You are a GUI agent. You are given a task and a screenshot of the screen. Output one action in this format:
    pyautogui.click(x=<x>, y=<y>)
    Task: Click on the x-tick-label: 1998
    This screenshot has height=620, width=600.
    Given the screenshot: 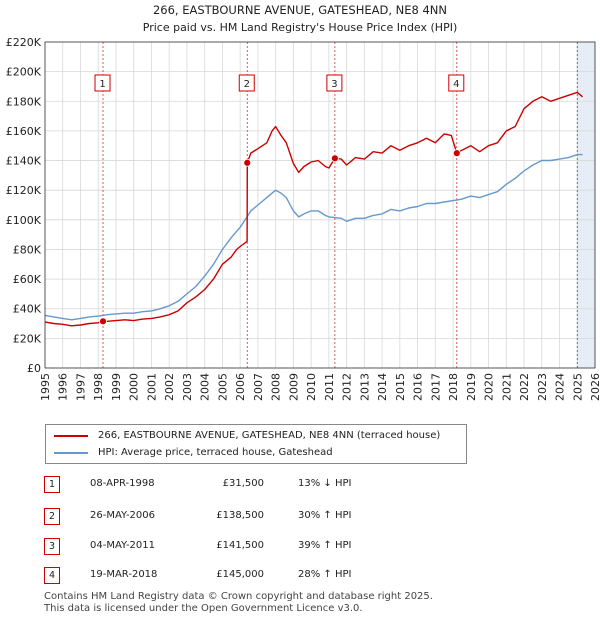 What is the action you would take?
    pyautogui.click(x=98, y=387)
    